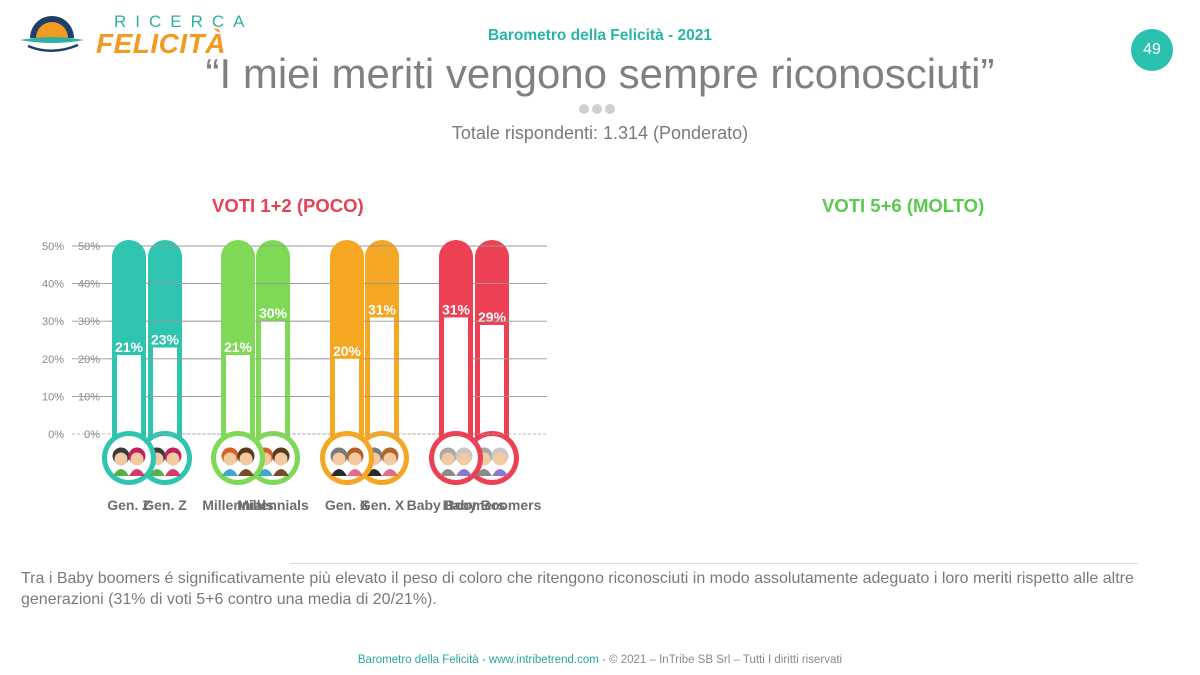 This screenshot has height=675, width=1200. I want to click on chart-title-poco: VOTI 1+2 (POCO), so click(288, 205).